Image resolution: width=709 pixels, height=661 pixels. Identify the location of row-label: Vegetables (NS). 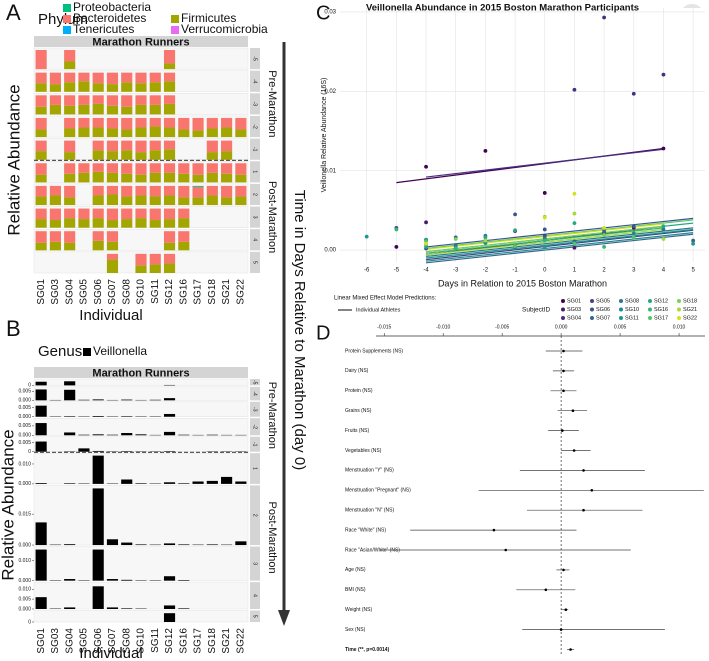
(363, 451).